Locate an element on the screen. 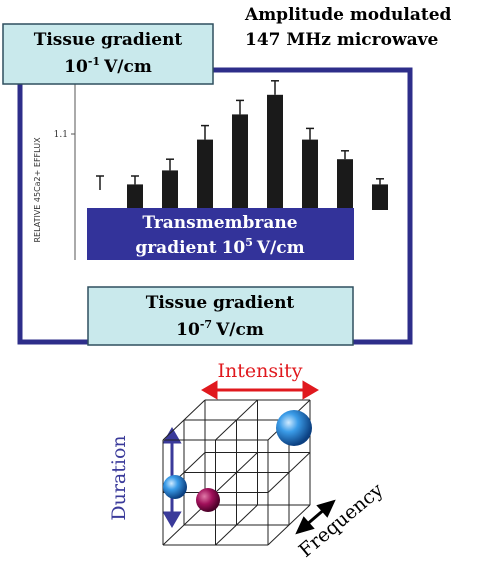  title-line: 147 MHz microwave is located at coordinates (341, 40).